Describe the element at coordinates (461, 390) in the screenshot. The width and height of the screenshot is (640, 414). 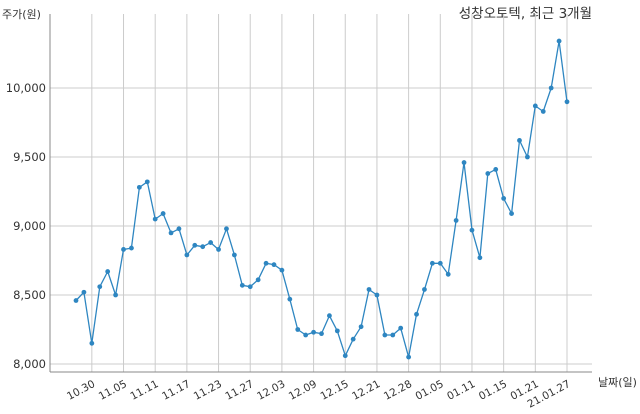
I see `x-tick-label: 01.11` at that location.